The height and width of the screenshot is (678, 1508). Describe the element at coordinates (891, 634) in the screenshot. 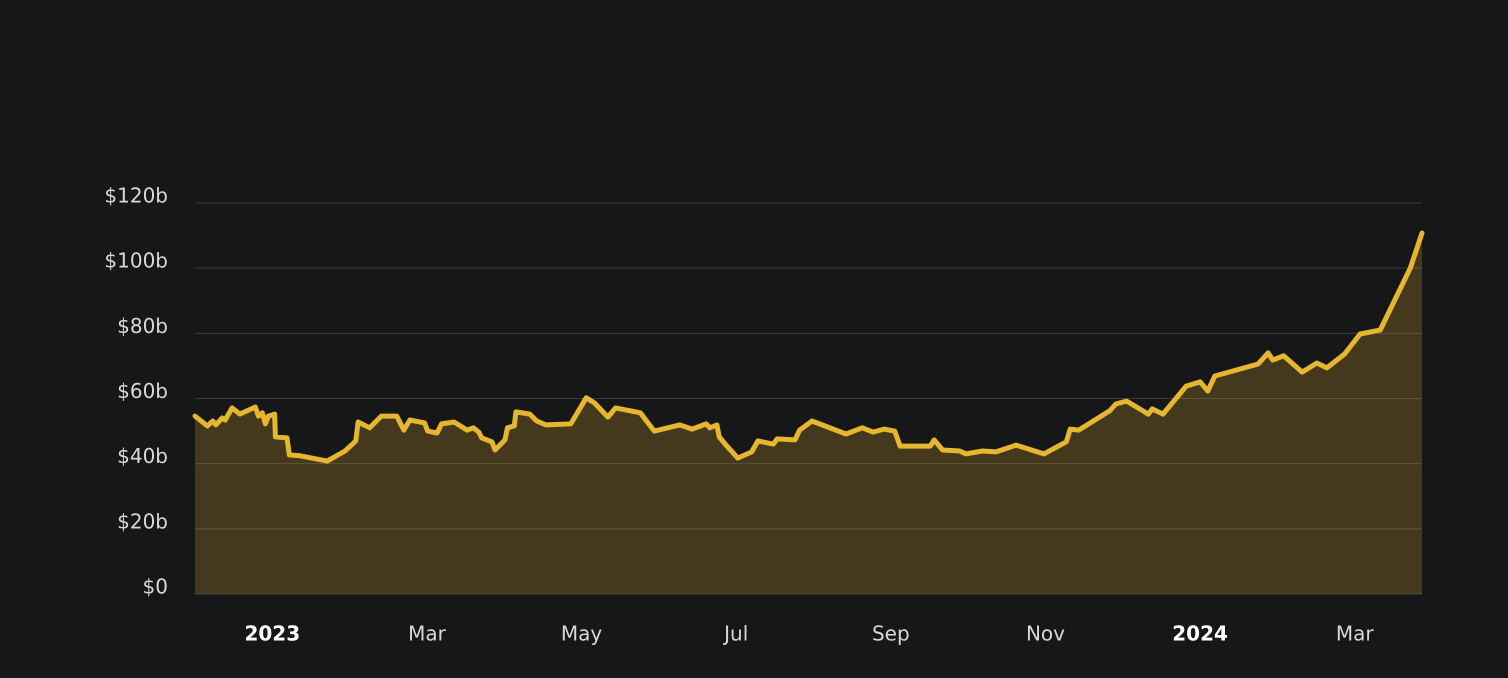

I see `x-tick-label: Sep` at that location.